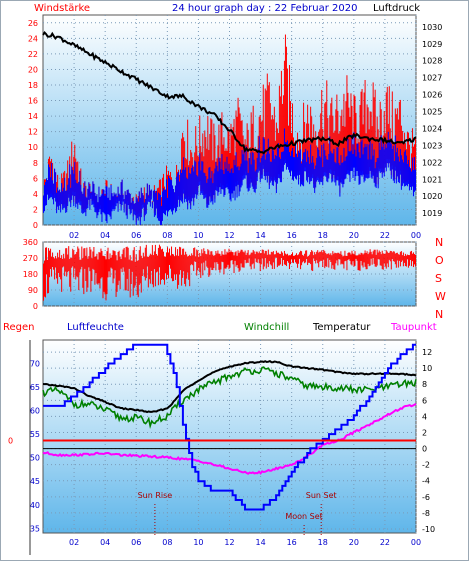 This screenshot has height=562, width=470. Describe the element at coordinates (426, 465) in the screenshot. I see `temperature-right-tick-label: -2` at that location.